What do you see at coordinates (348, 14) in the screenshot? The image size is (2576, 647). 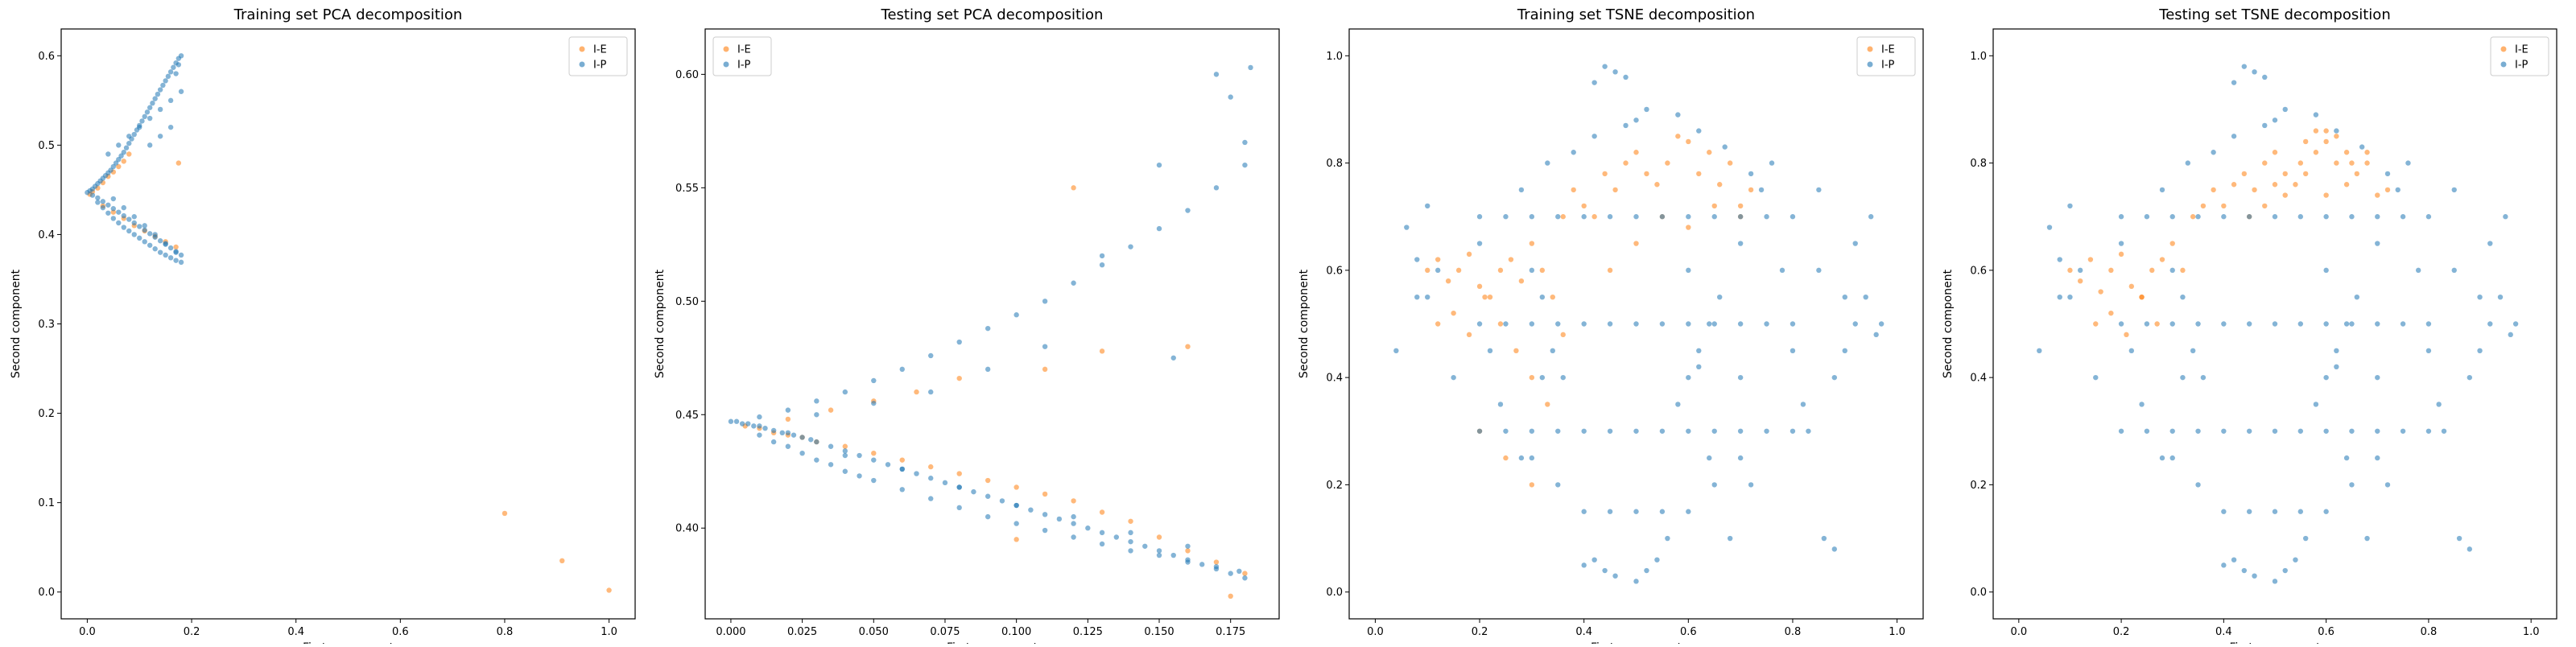 I see `chart-title: Training set PCA decomposition` at bounding box center [348, 14].